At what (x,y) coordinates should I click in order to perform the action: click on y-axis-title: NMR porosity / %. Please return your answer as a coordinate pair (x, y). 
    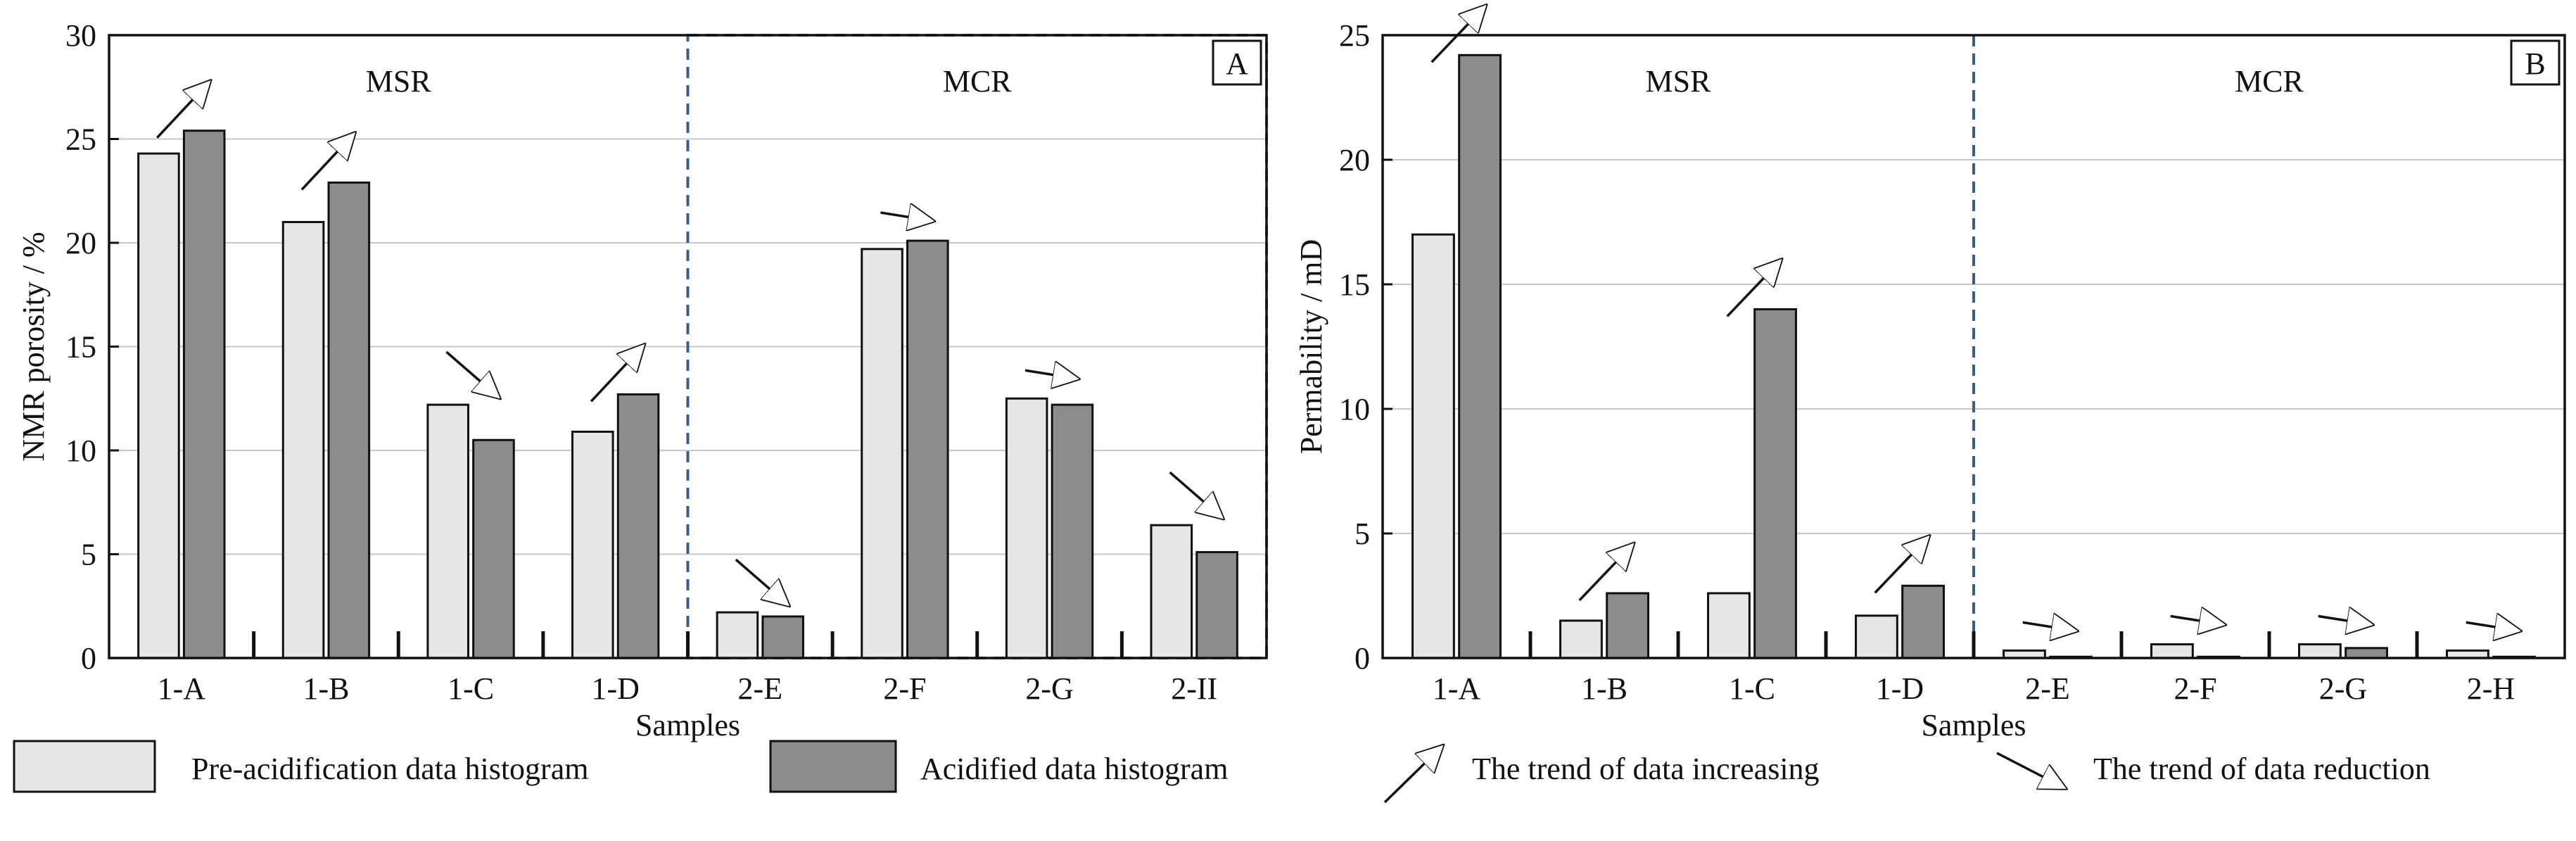
    Looking at the image, I should click on (33, 346).